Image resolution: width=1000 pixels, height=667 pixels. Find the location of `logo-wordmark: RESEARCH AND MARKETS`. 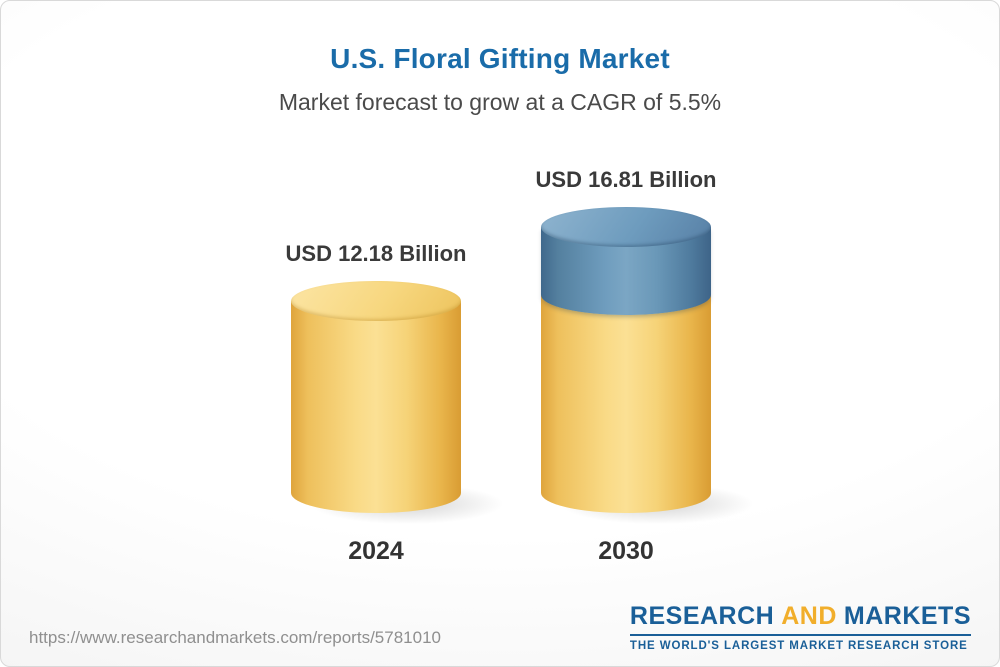

logo-wordmark: RESEARCH AND MARKETS is located at coordinates (800, 616).